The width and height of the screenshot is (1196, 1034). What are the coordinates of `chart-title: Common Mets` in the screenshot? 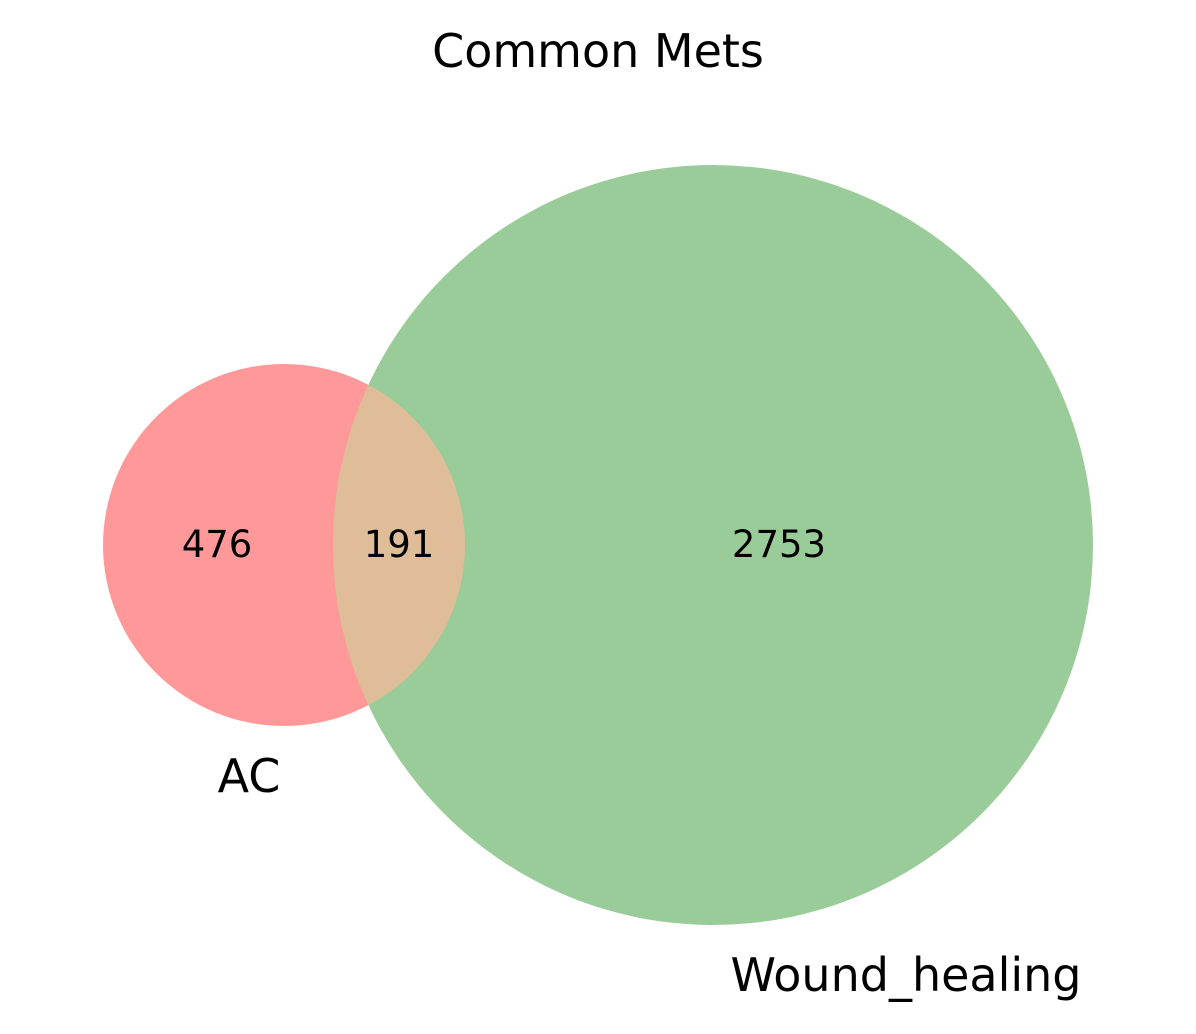 It's located at (598, 51).